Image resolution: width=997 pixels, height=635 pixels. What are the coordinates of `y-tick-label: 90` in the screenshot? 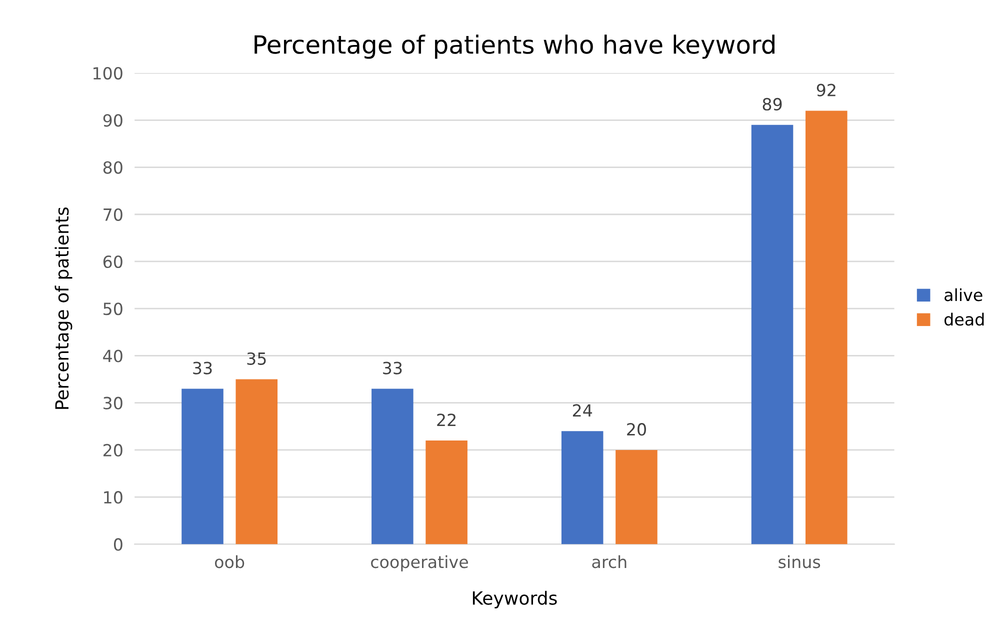 It's located at (112, 120).